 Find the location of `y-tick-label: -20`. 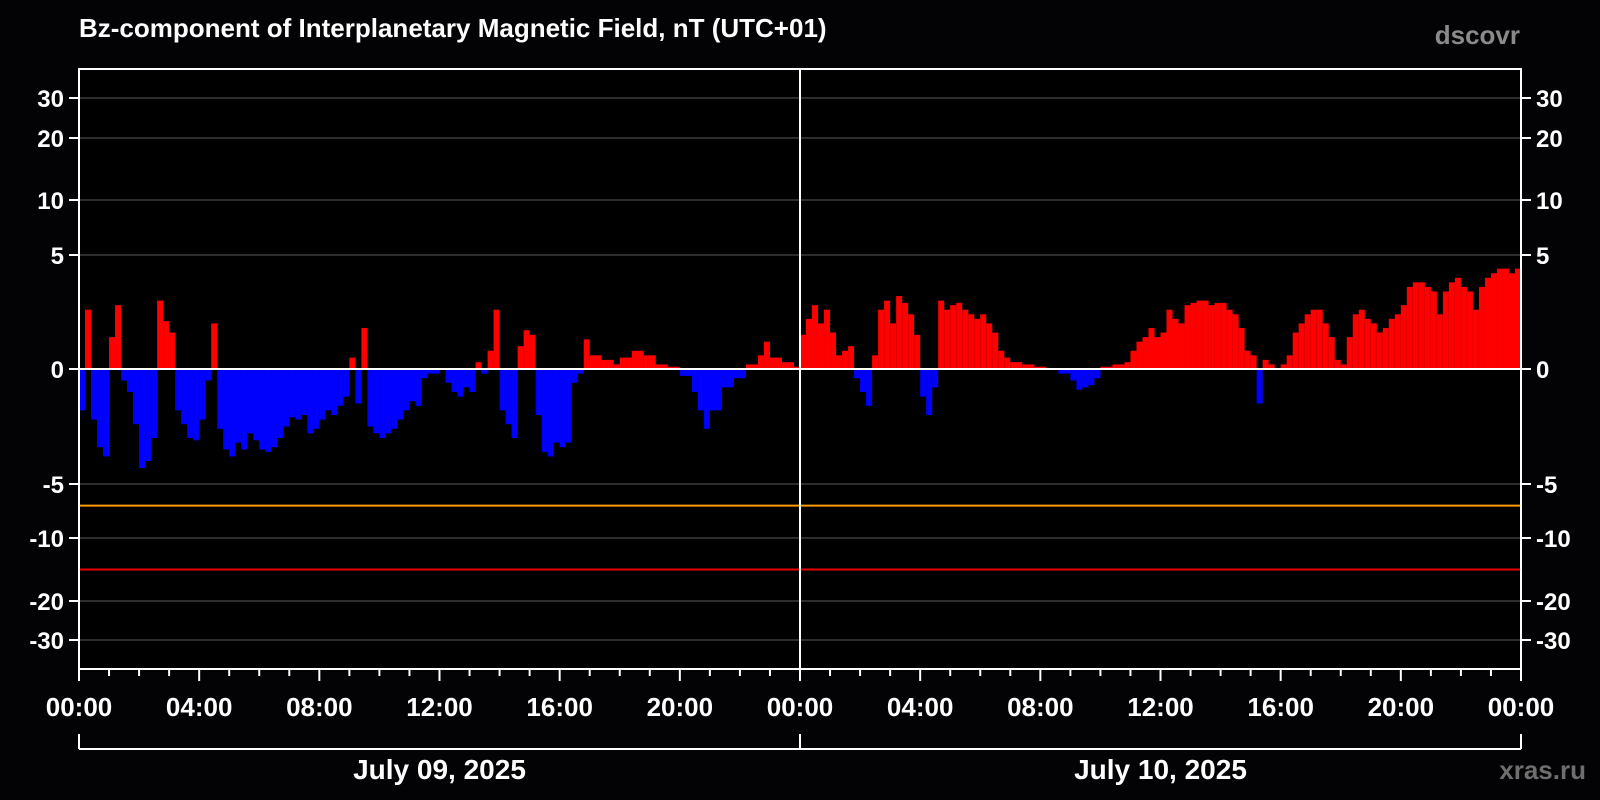

y-tick-label: -20 is located at coordinates (1553, 602).